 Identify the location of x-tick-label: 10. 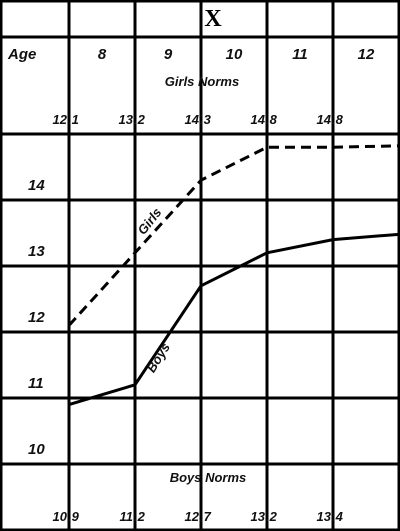
(234, 54).